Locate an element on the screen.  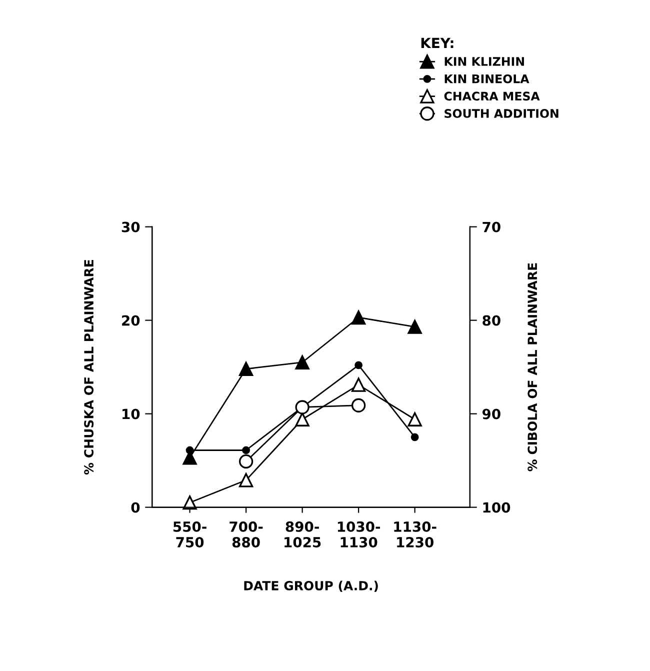
legend-label: SOUTH ADDITION is located at coordinates (501, 113).